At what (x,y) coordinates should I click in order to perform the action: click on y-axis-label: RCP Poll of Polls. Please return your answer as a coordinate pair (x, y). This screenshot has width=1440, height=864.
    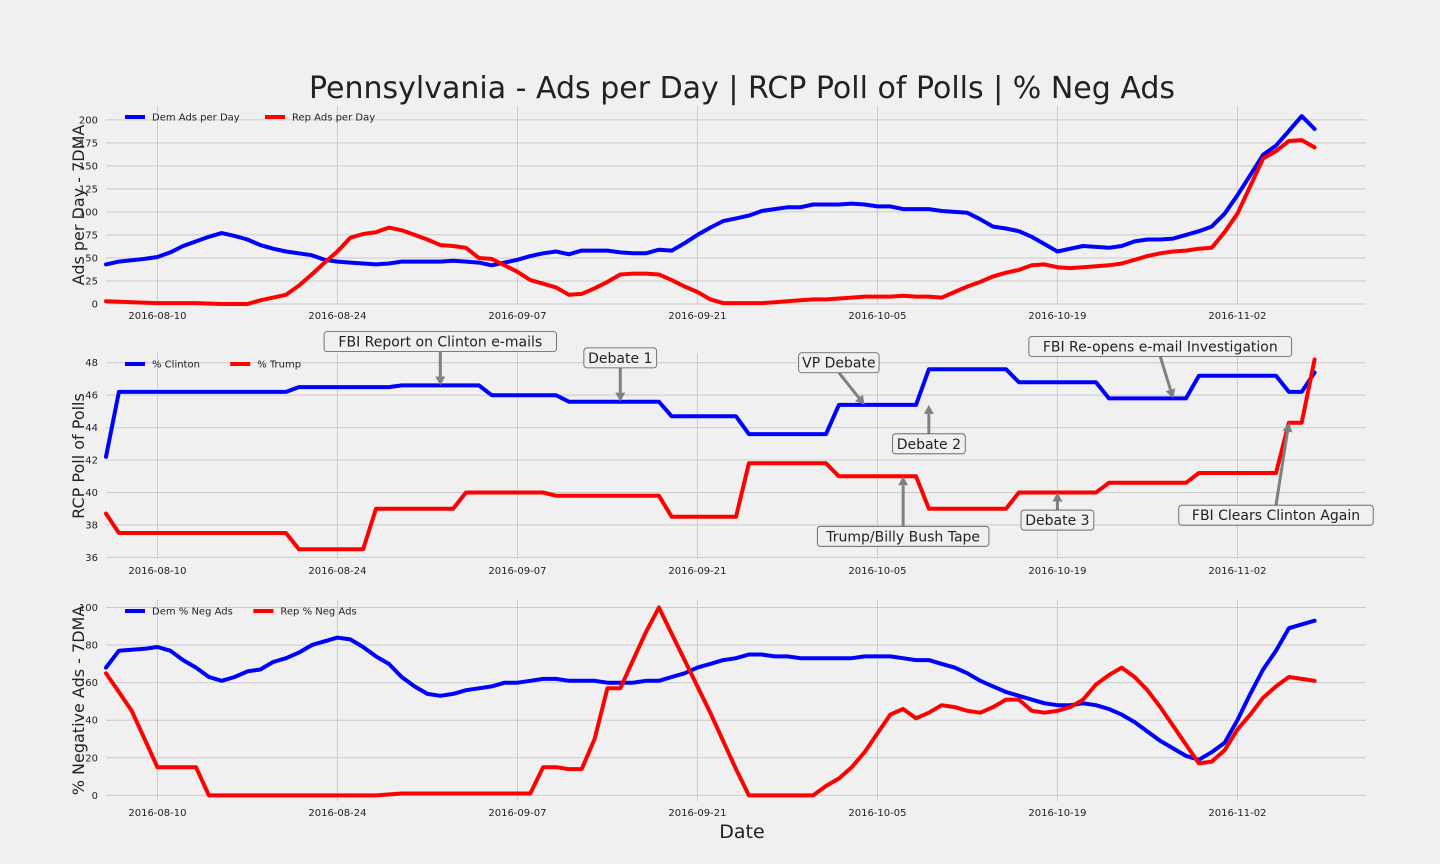
    Looking at the image, I should click on (78, 456).